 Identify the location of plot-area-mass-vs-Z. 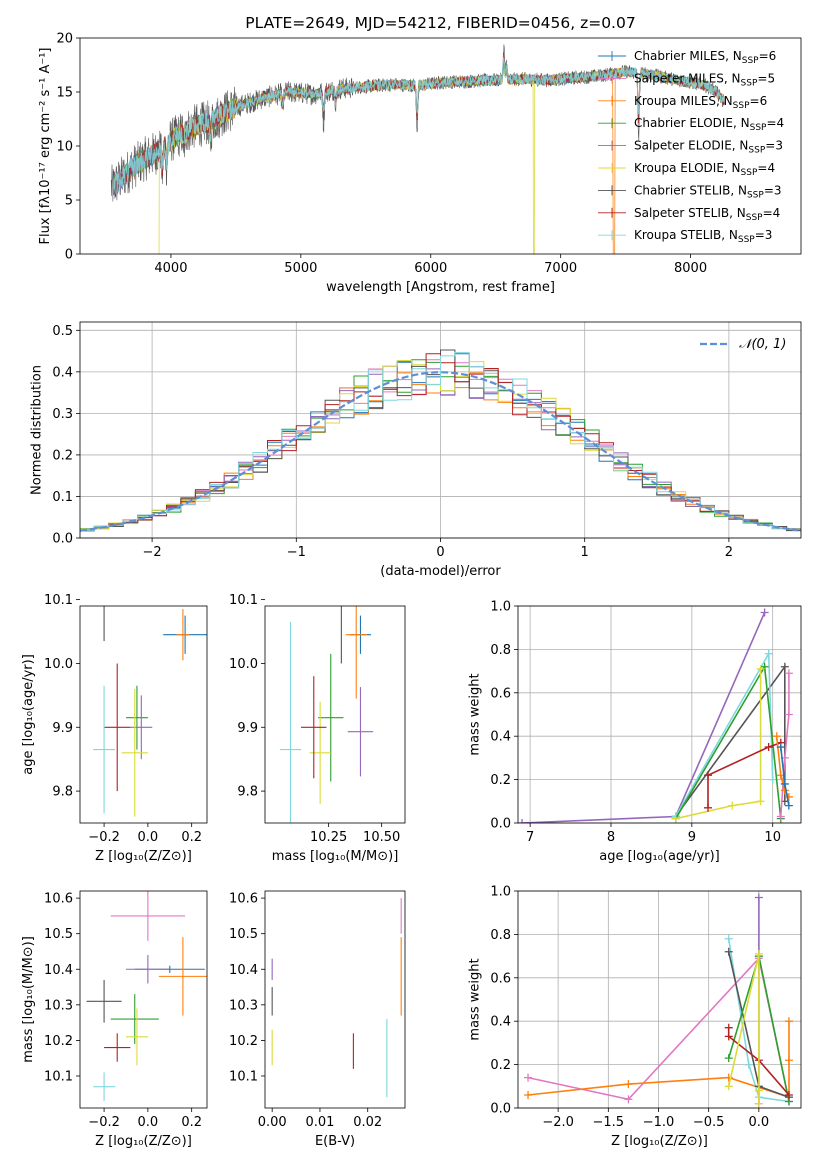
(146, 996).